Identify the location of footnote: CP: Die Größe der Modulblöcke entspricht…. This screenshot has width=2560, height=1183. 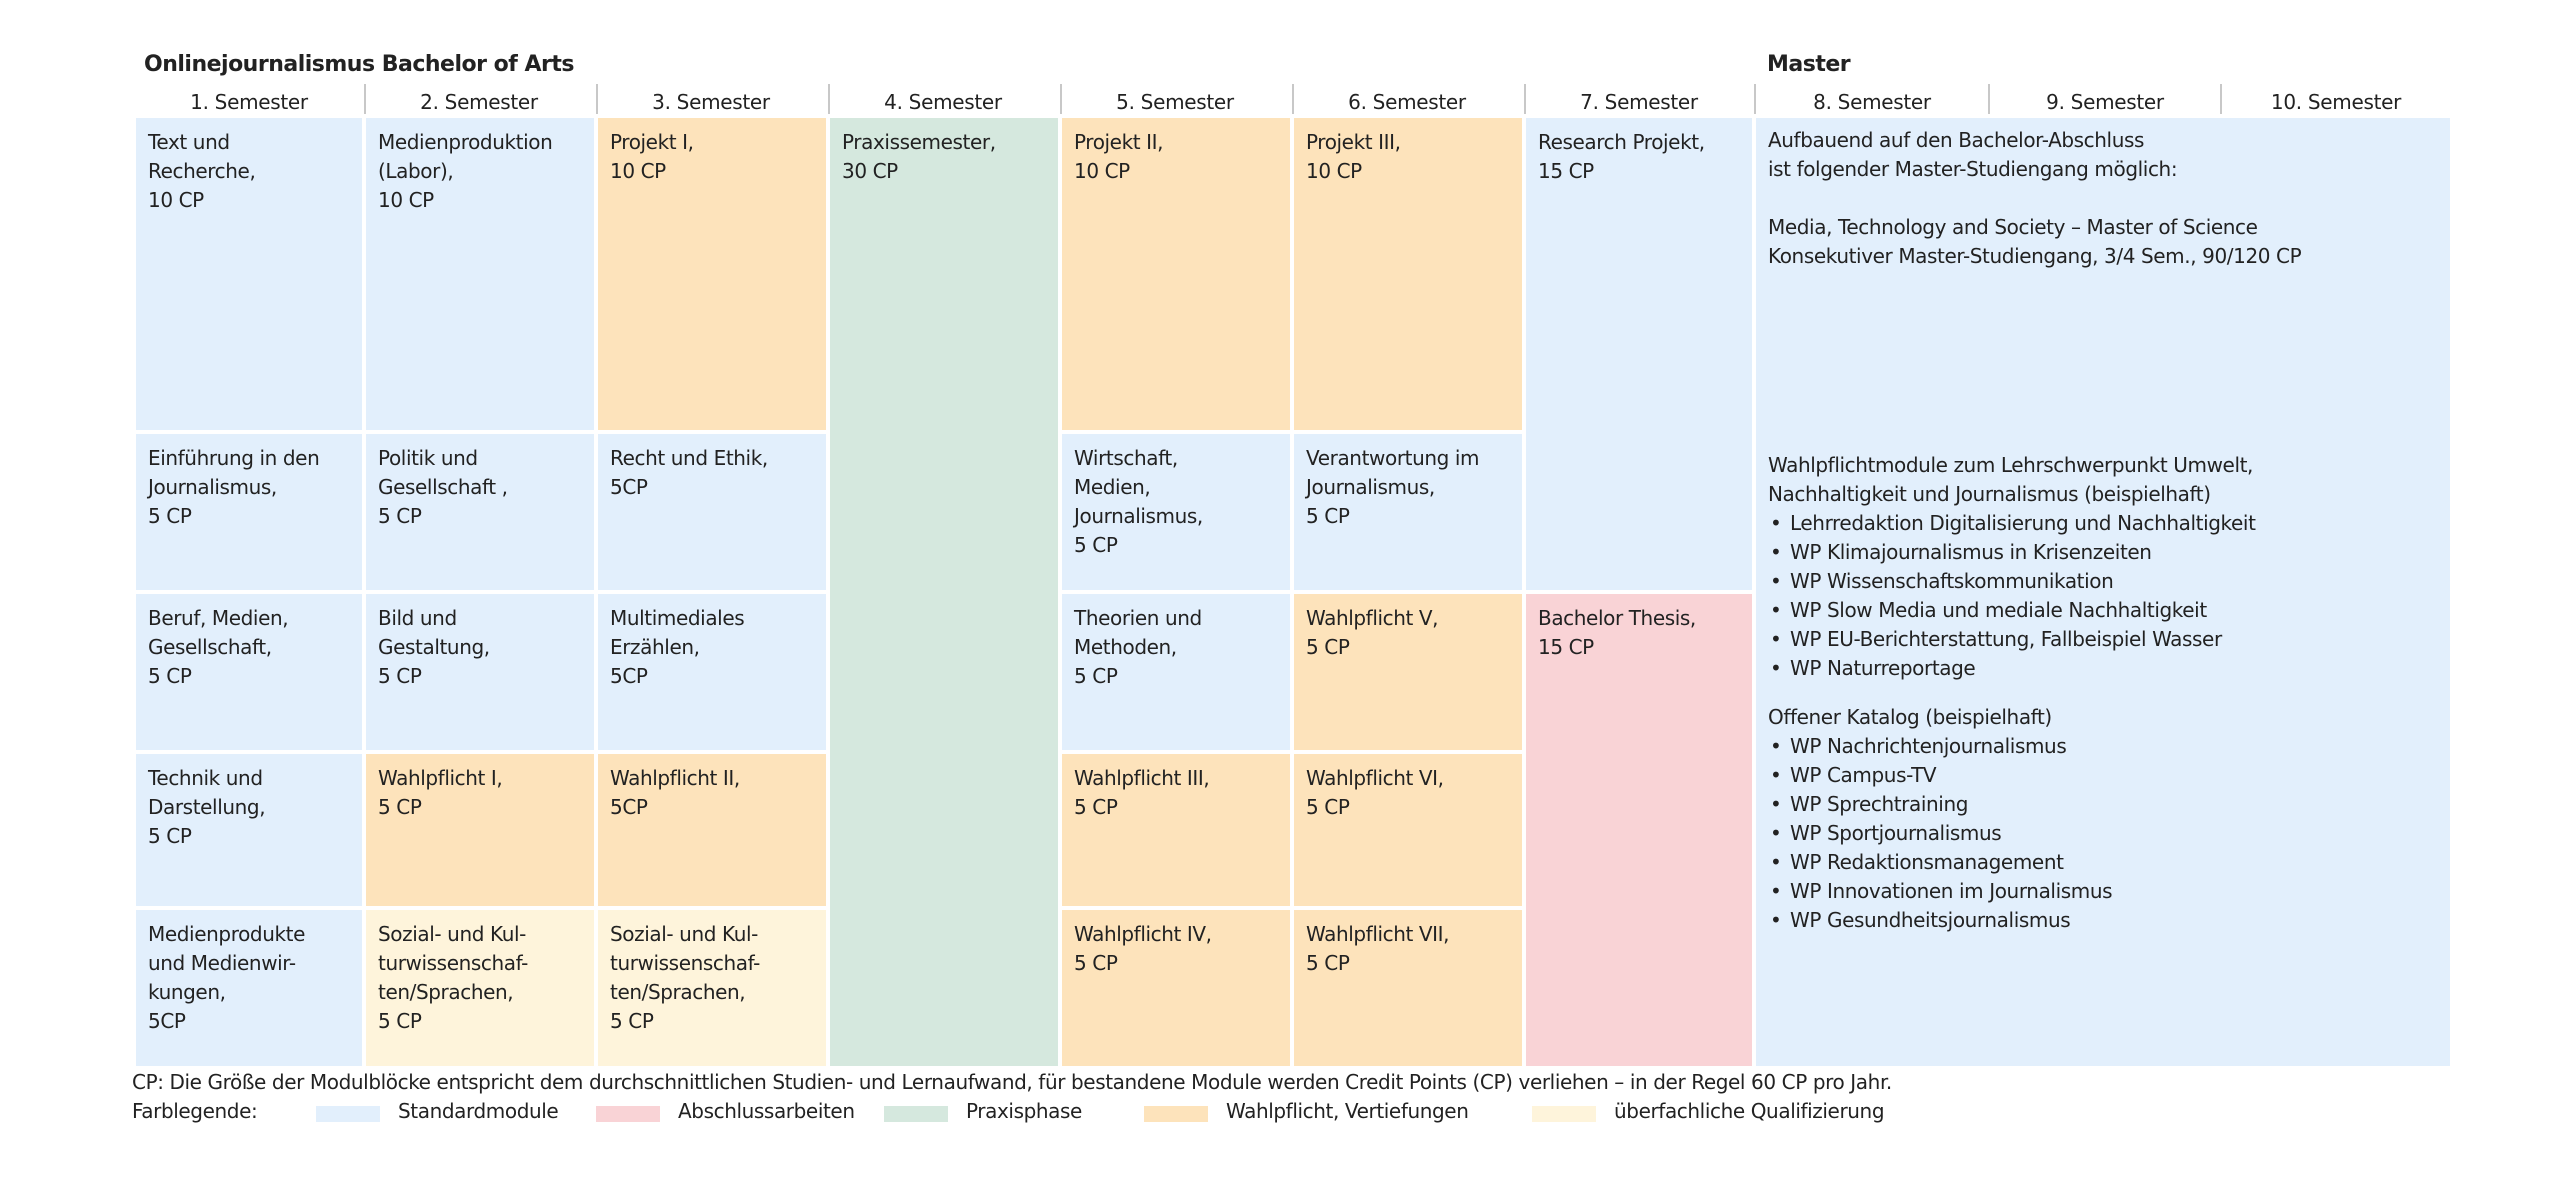
(1012, 1082).